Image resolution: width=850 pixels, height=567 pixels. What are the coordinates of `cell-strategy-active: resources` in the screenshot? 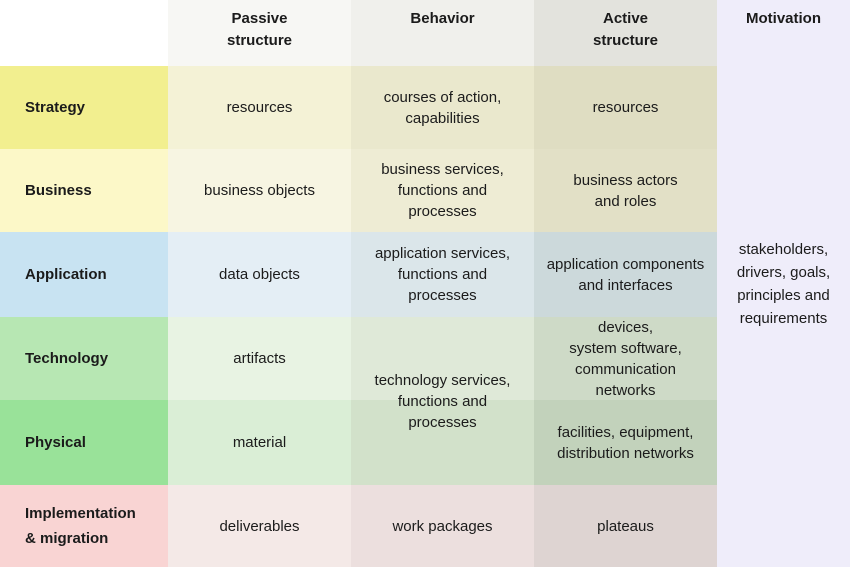 It's located at (625, 107).